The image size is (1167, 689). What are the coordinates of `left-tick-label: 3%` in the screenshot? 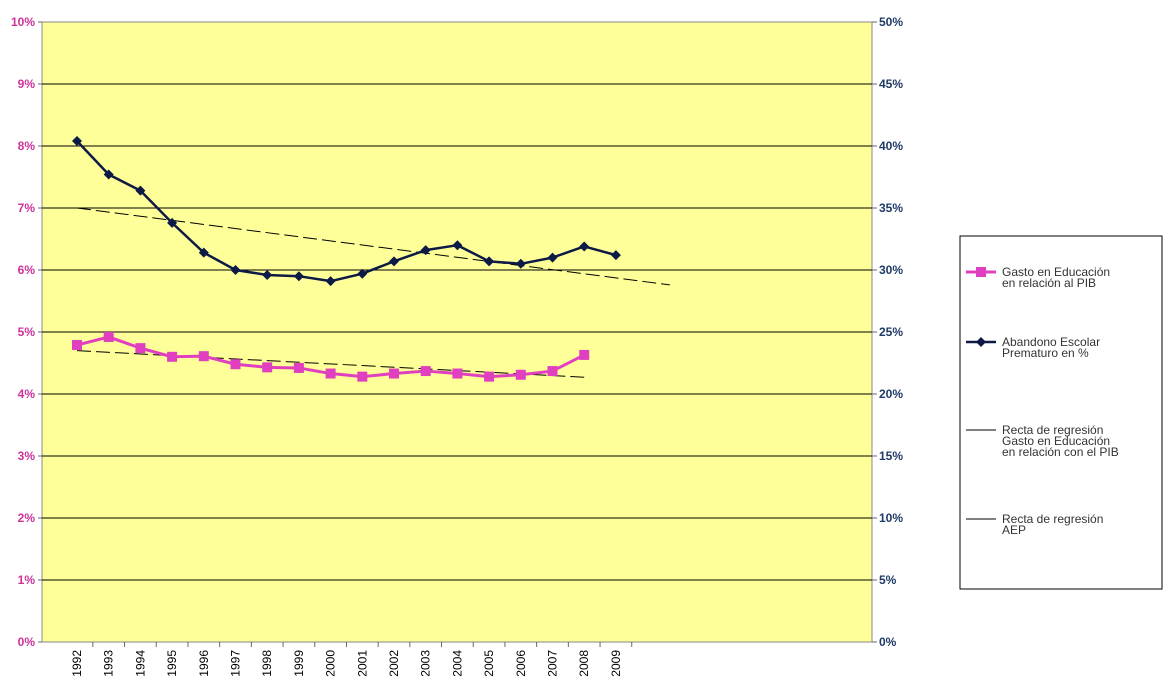 It's located at (27, 456).